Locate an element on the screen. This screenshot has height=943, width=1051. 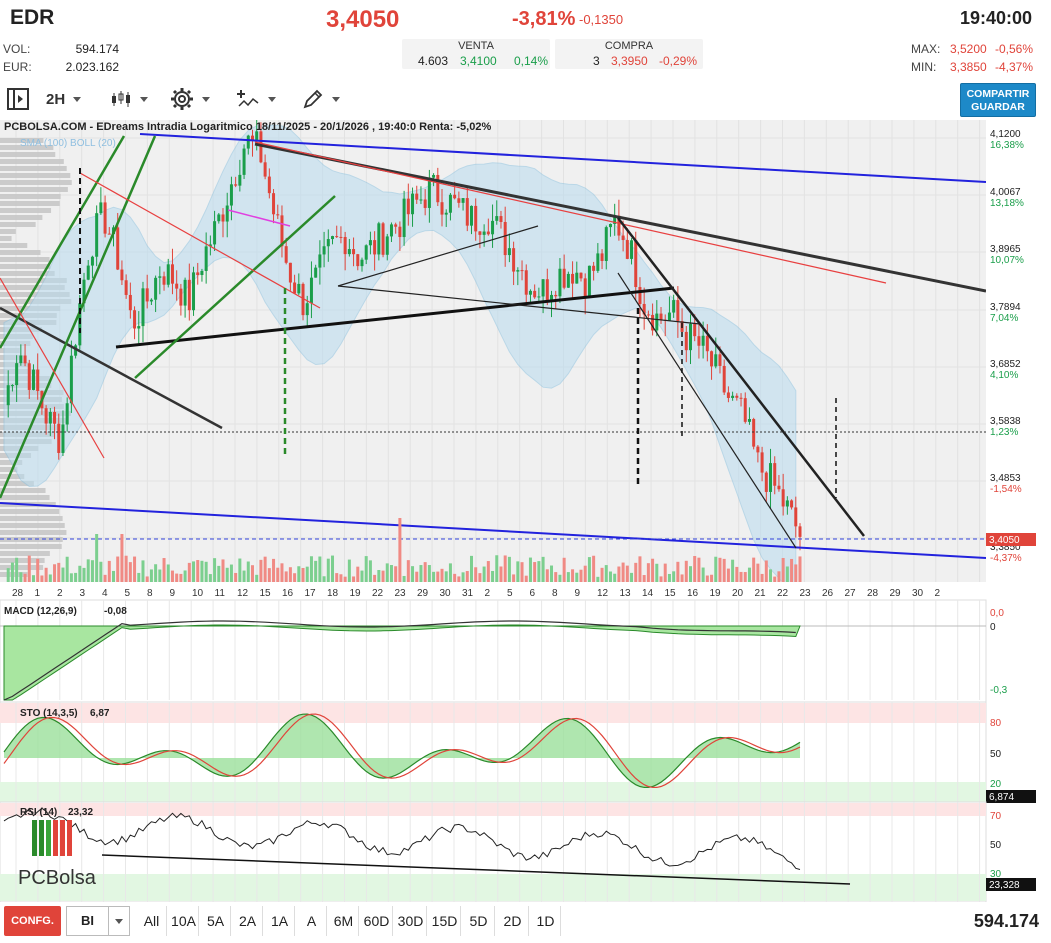
eur-label: EUR: is located at coordinates (17, 67).